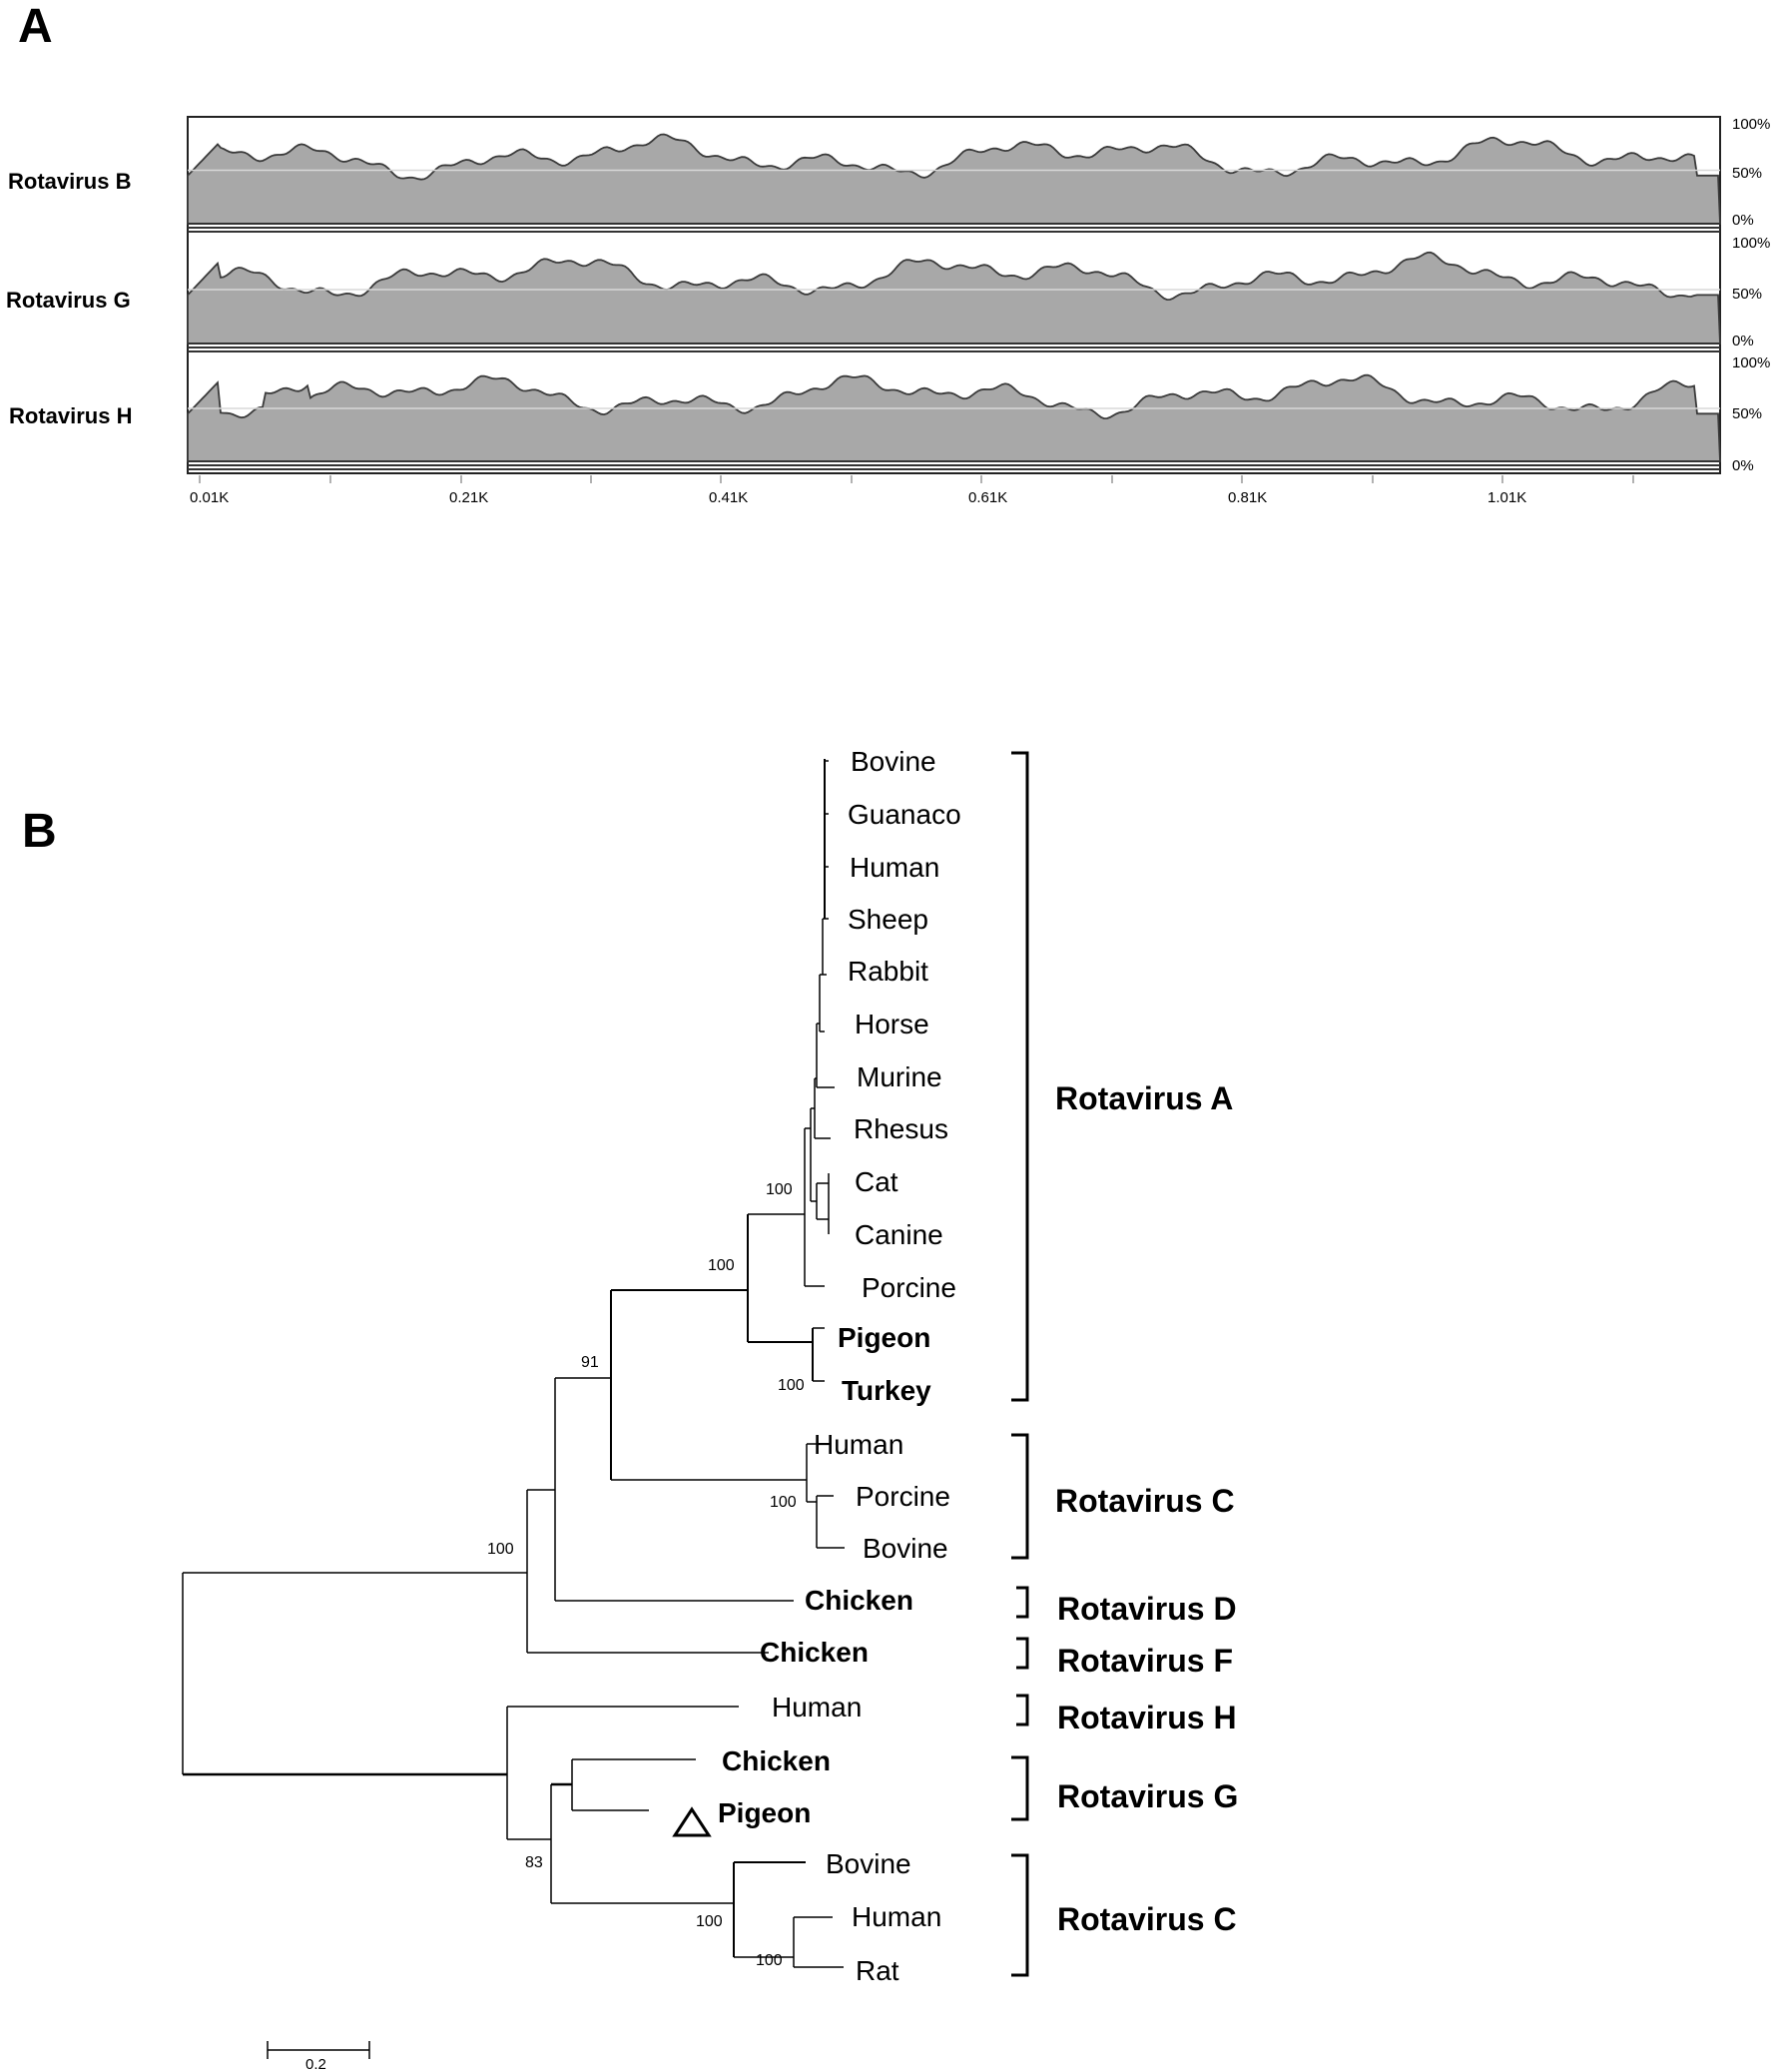  What do you see at coordinates (1743, 466) in the screenshot?
I see `pct-0-h: 0%` at bounding box center [1743, 466].